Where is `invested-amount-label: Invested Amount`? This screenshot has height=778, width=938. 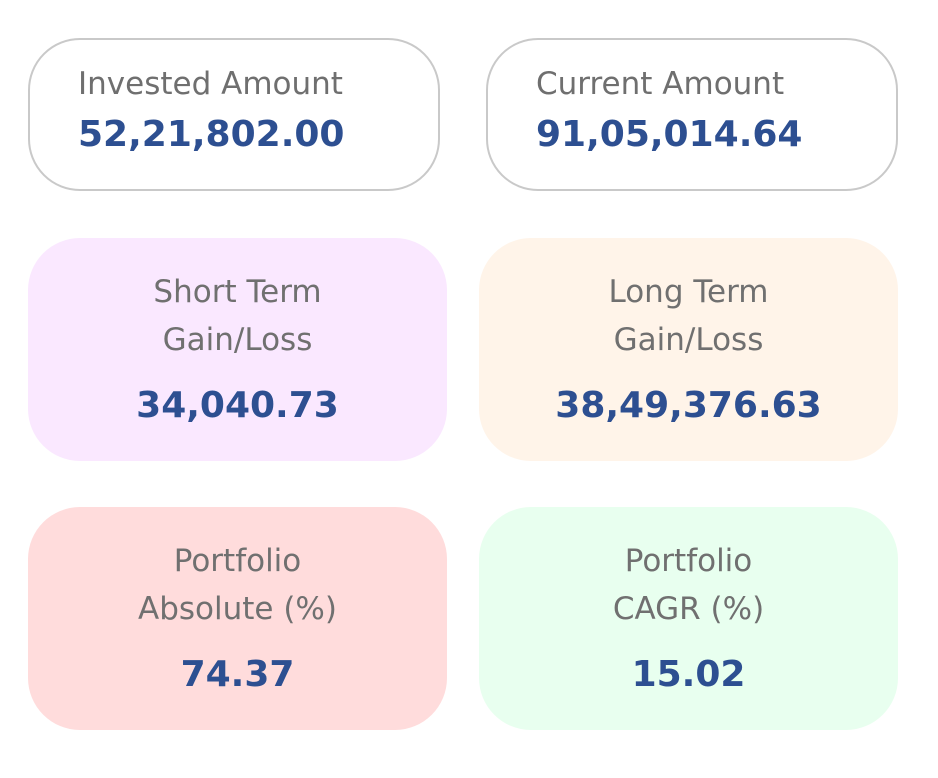 invested-amount-label: Invested Amount is located at coordinates (210, 84).